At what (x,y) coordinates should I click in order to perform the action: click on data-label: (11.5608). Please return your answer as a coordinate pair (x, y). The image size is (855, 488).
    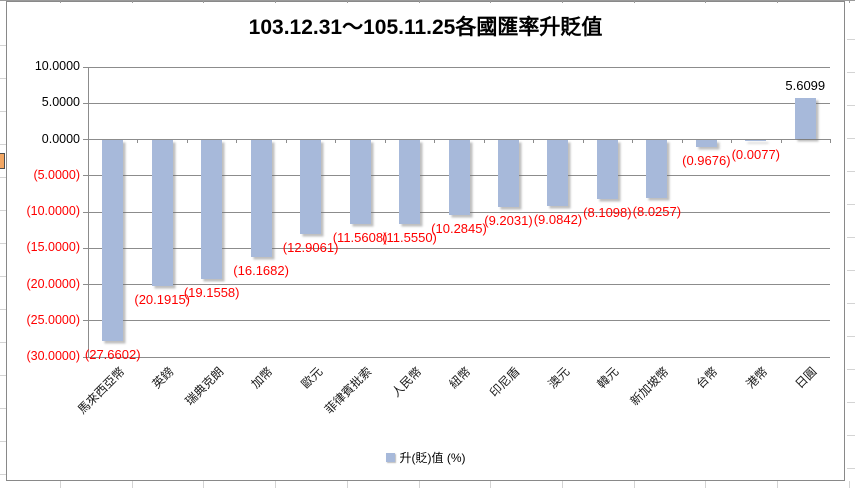
    Looking at the image, I should click on (360, 237).